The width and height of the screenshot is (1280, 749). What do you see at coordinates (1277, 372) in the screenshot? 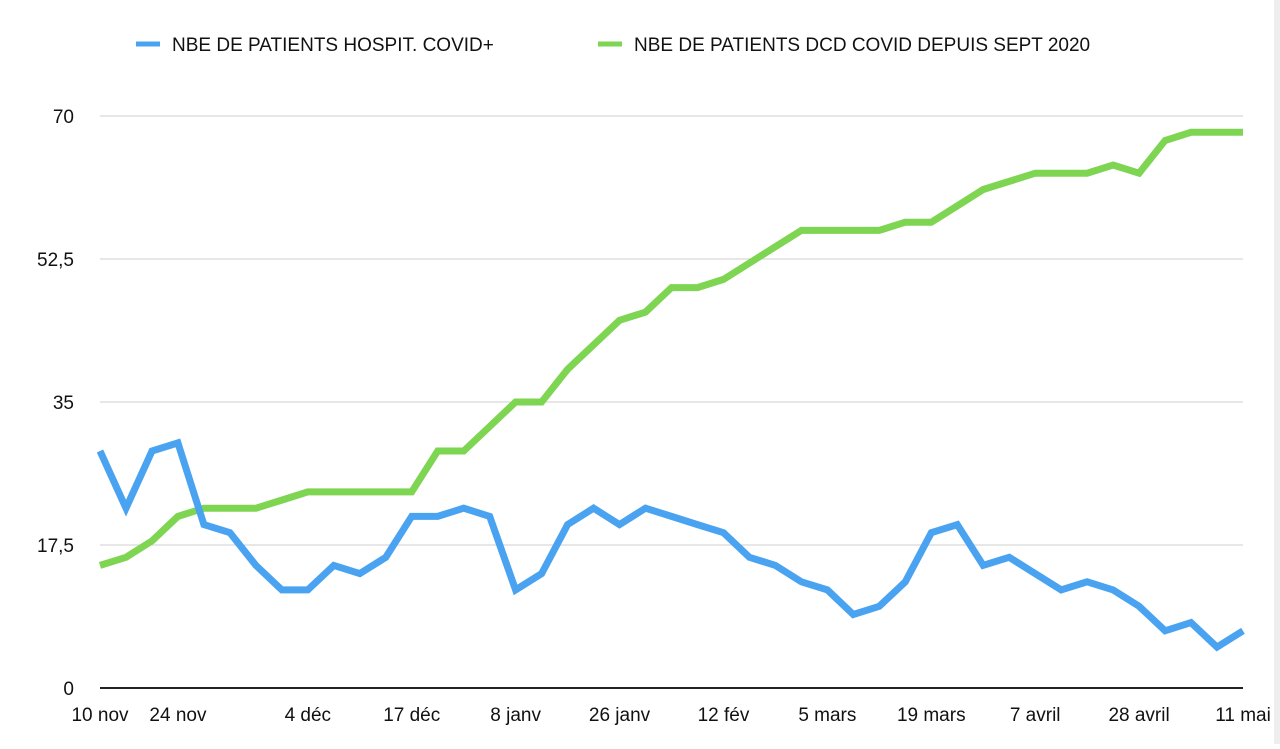
I see `right-edge-strip` at bounding box center [1277, 372].